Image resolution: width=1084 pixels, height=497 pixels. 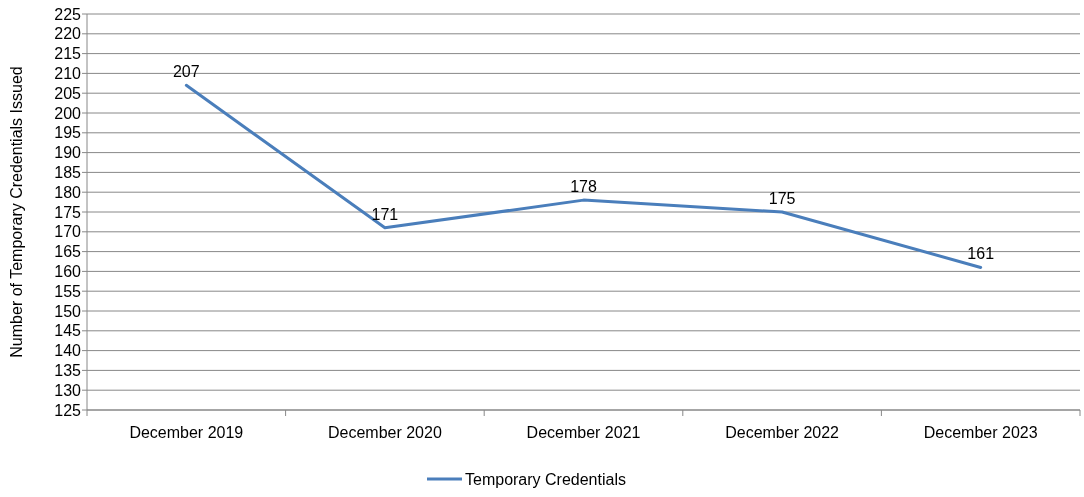 I want to click on y-tick-label: 210, so click(x=68, y=73).